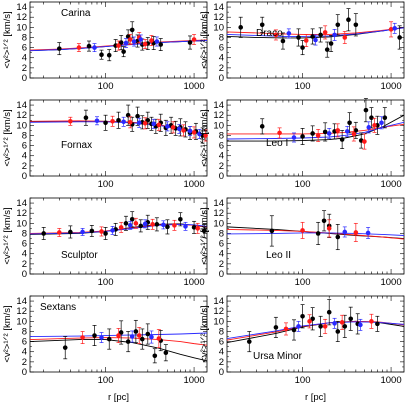 This screenshot has height=403, width=411. I want to click on model-curves, so click(315, 32).